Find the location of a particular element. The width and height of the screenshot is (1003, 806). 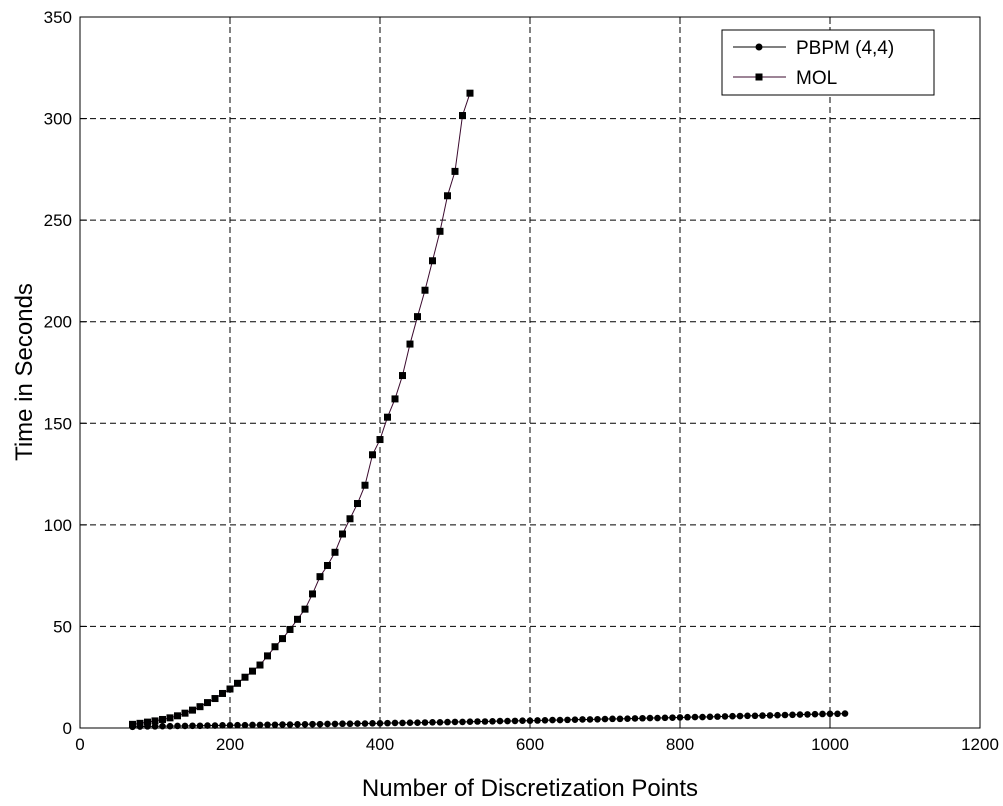

y-tick-label: 350 is located at coordinates (58, 17).